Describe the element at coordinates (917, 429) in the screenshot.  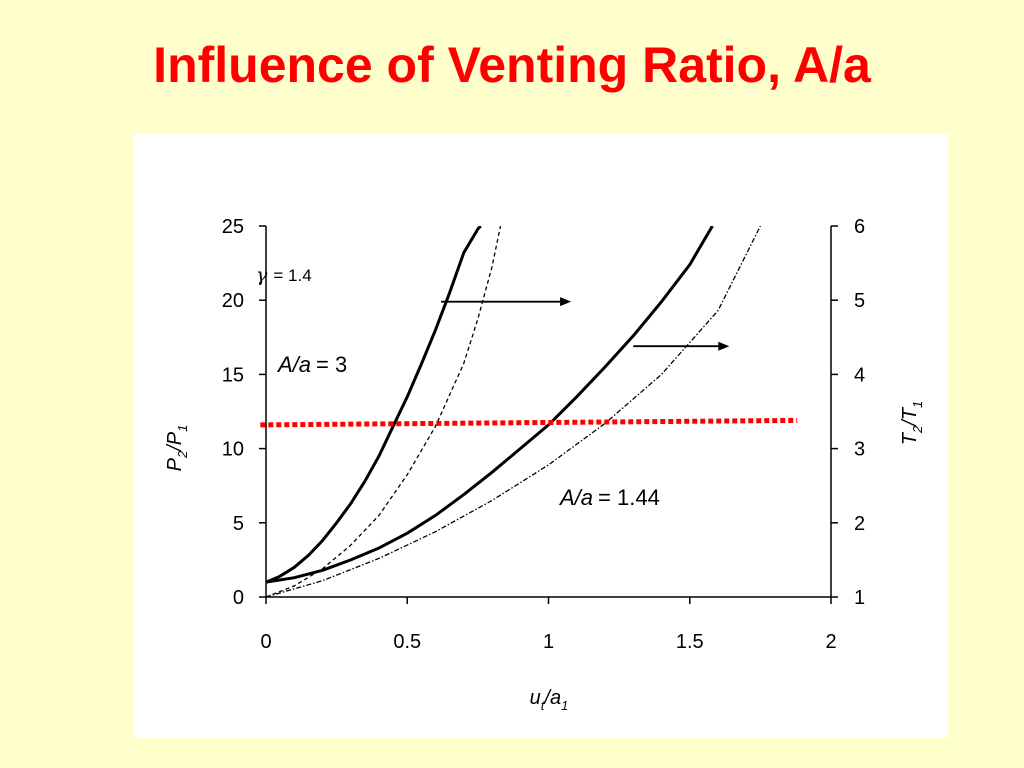
I see `y-right-title-2: 2` at that location.